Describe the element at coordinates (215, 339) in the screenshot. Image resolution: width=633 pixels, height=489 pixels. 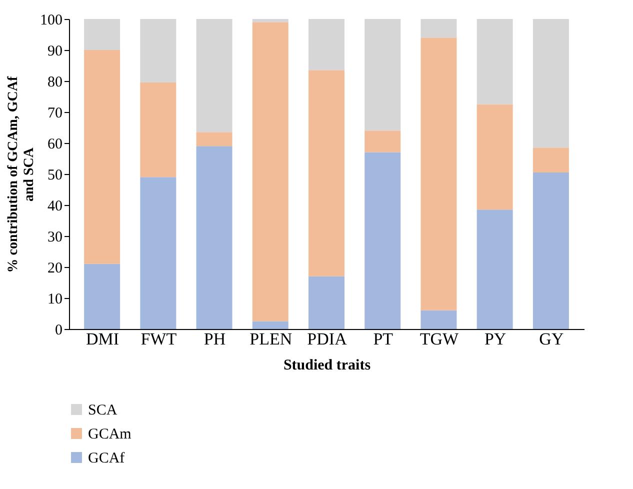
I see `x-tick-label: PH` at that location.